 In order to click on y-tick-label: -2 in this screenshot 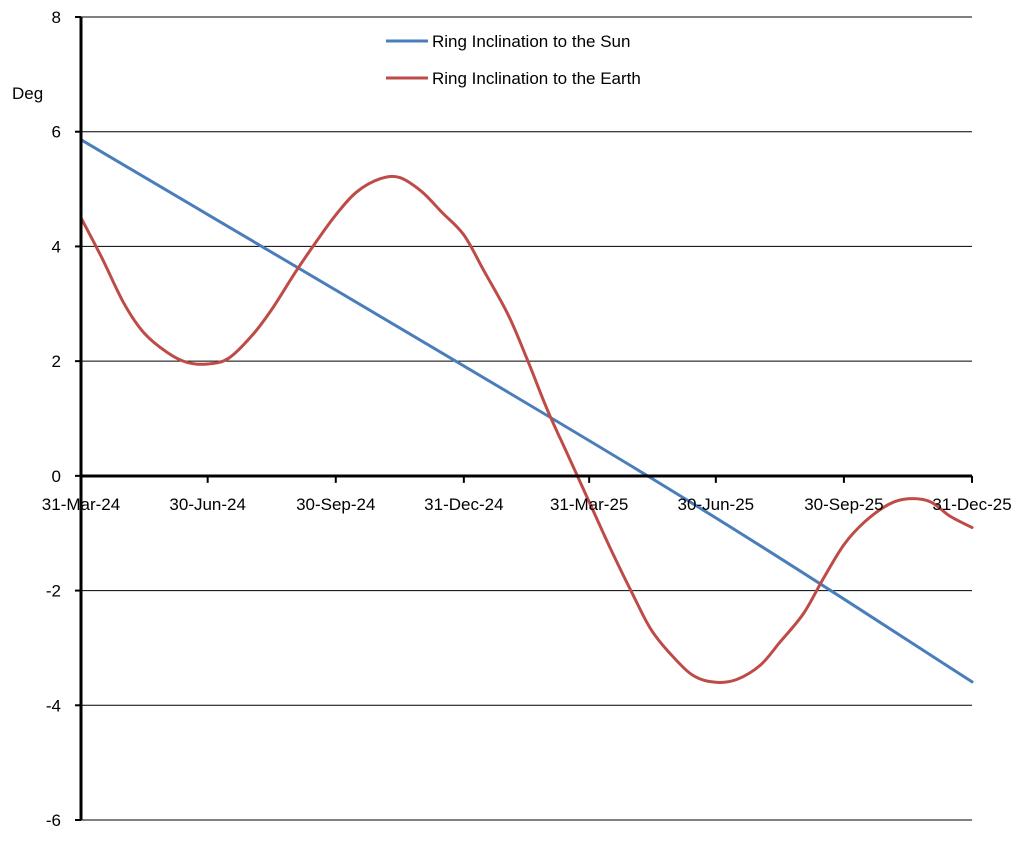, I will do `click(53, 591)`.